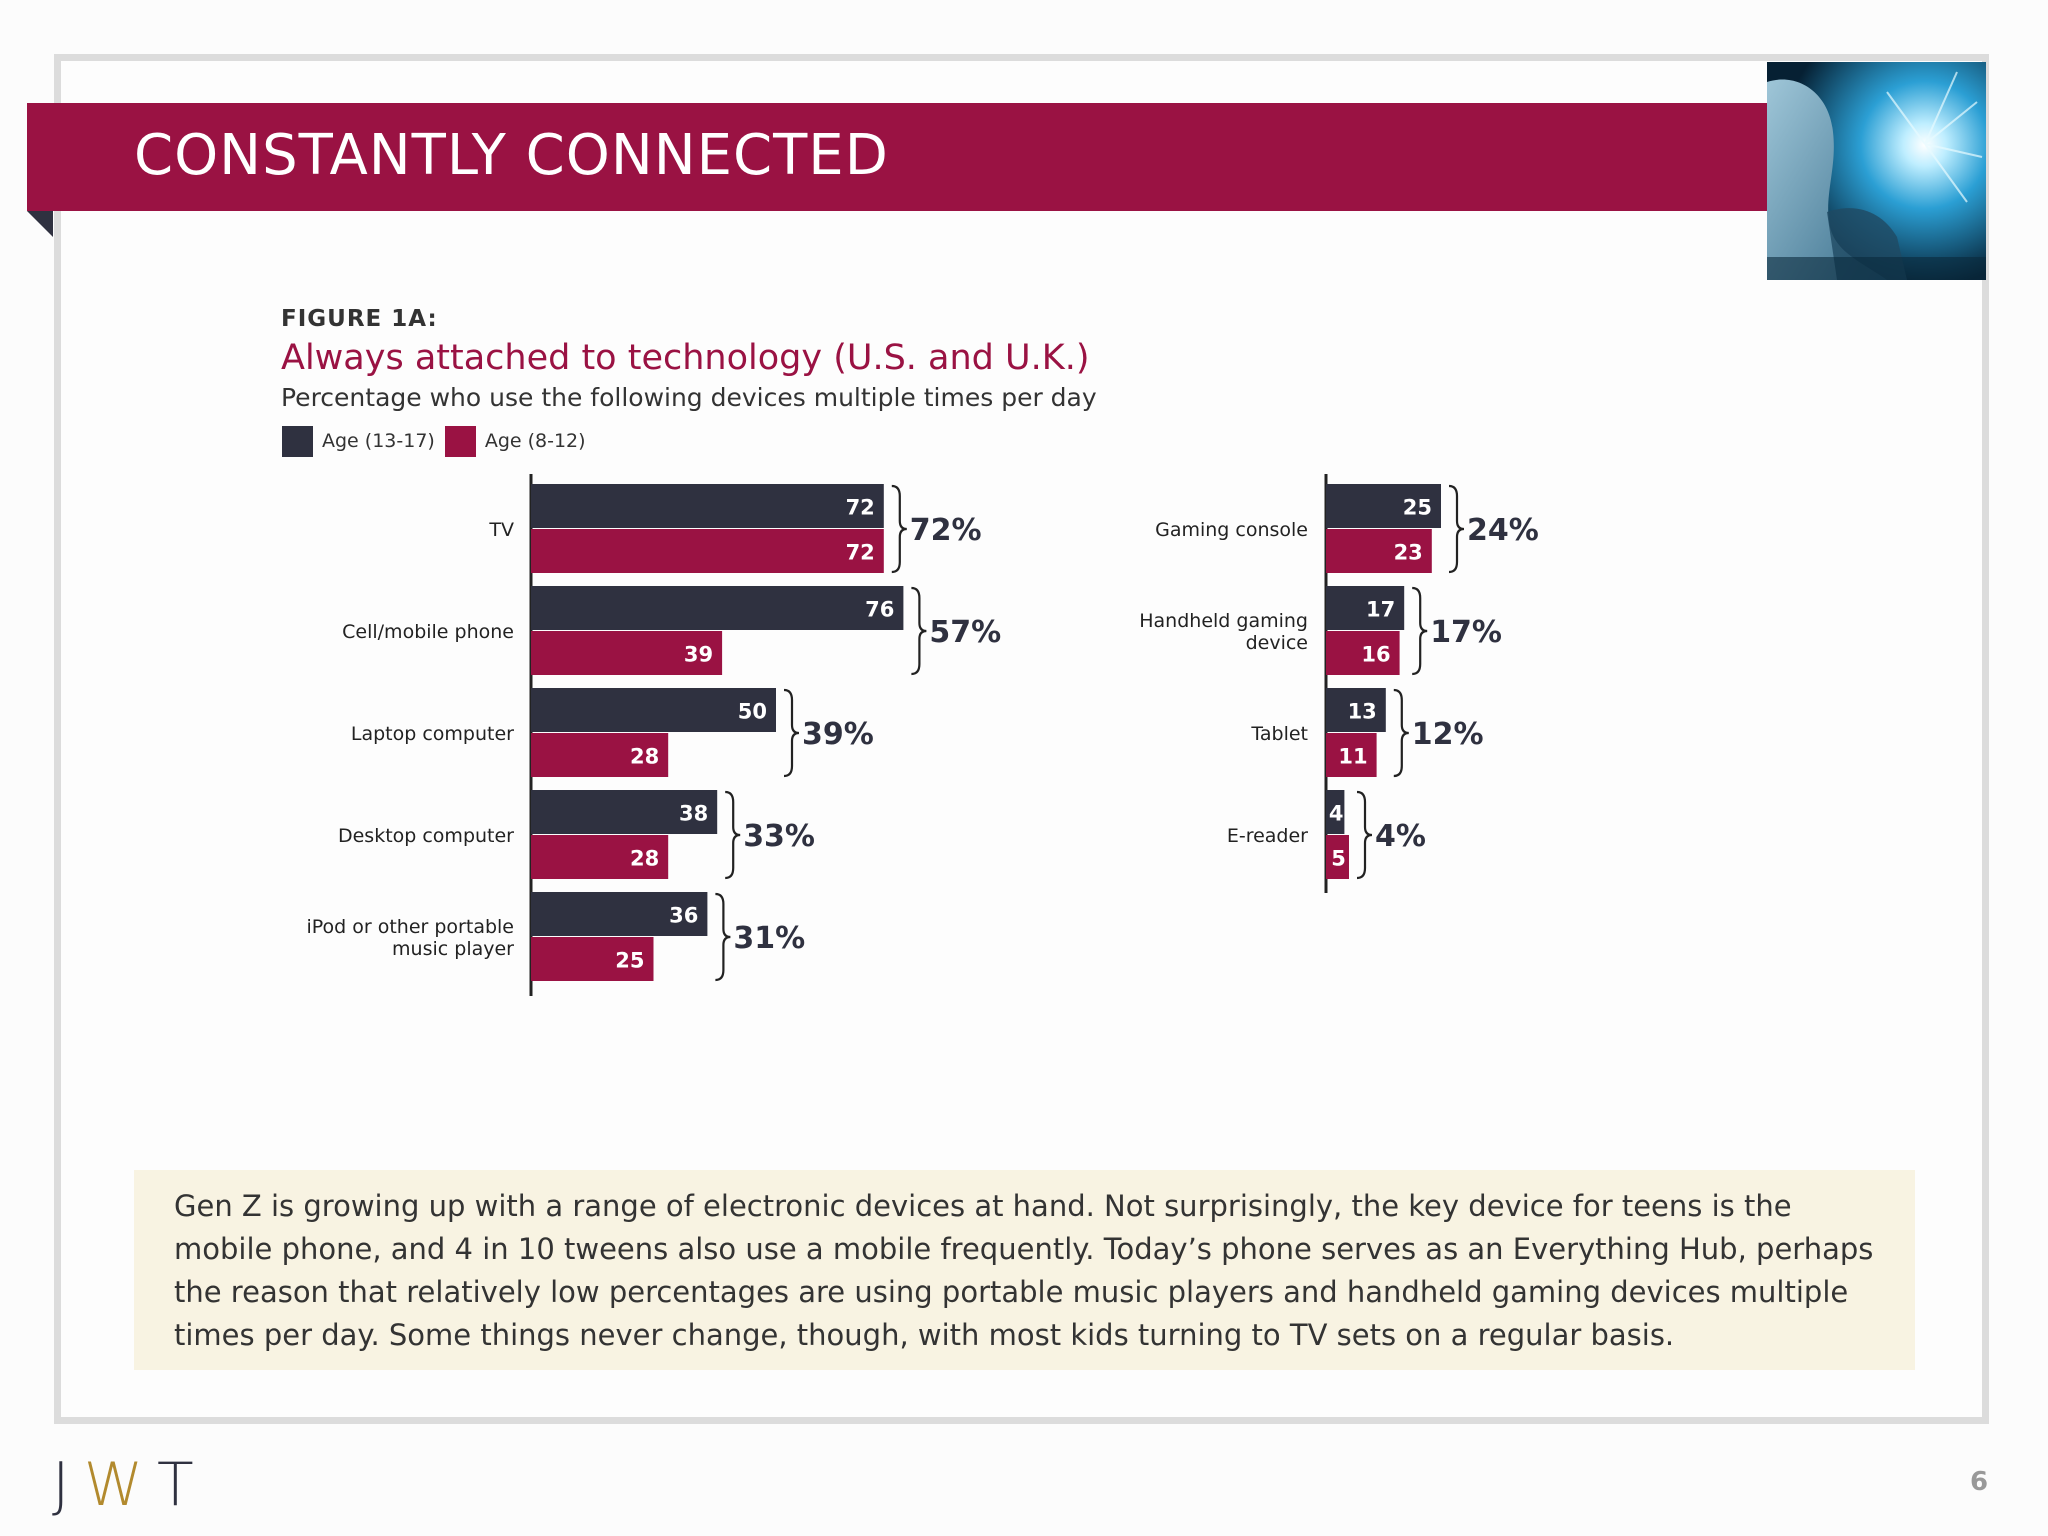 The height and width of the screenshot is (1536, 2048). I want to click on slide-title: CONSTANTLY CONNECTED, so click(511, 155).